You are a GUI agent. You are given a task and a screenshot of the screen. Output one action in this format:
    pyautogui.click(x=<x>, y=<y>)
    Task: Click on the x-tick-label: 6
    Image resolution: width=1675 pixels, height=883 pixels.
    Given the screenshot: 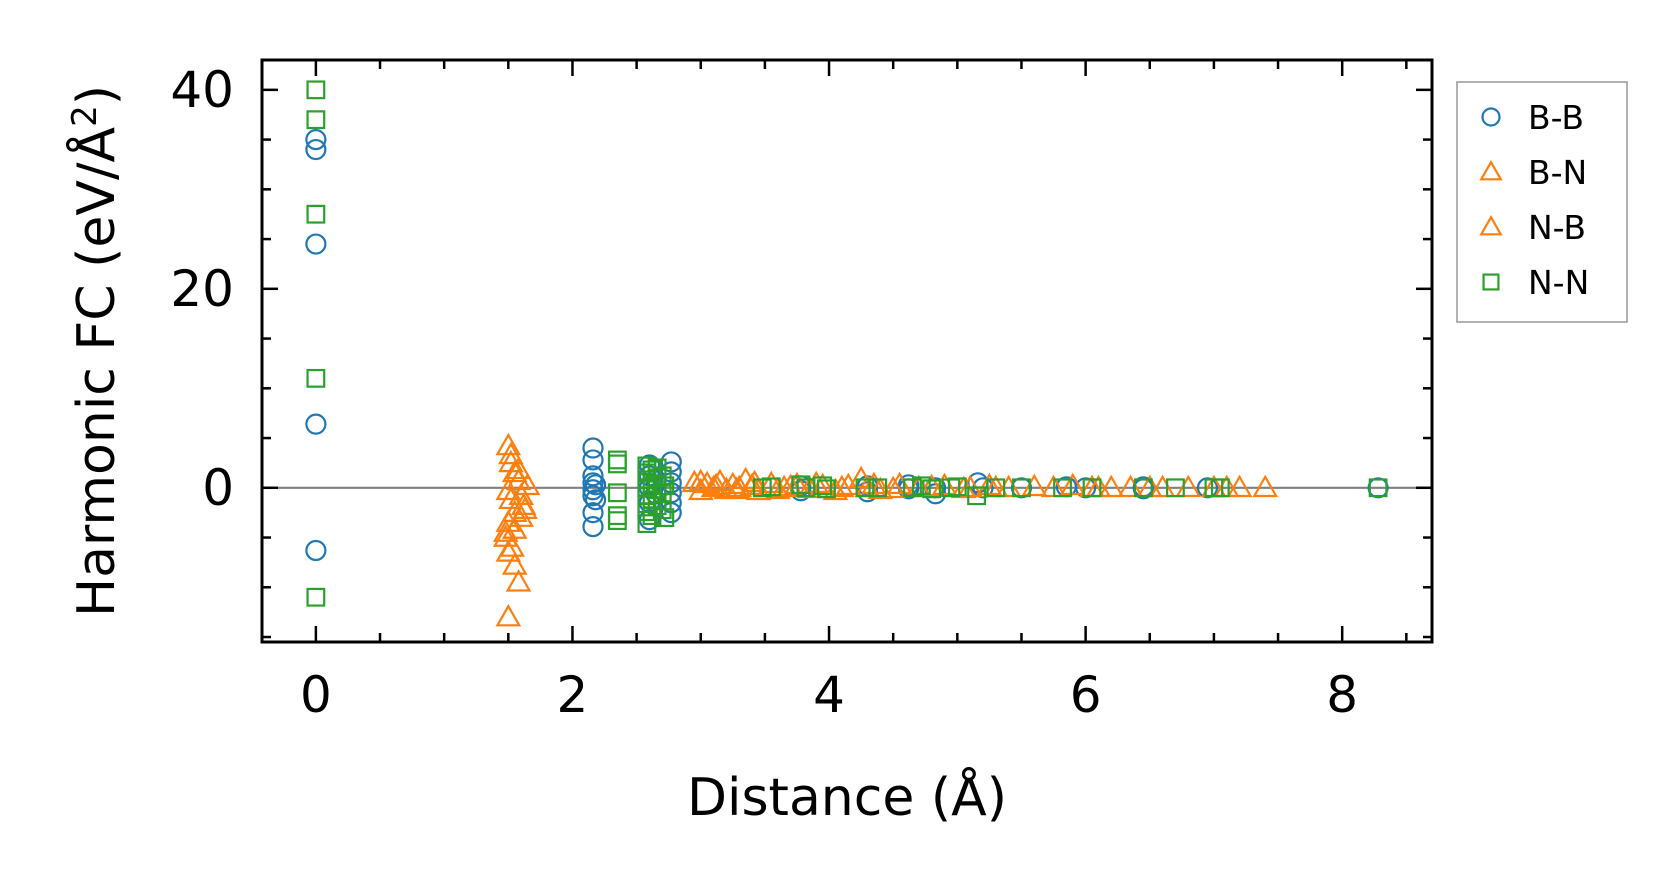 What is the action you would take?
    pyautogui.click(x=1086, y=695)
    